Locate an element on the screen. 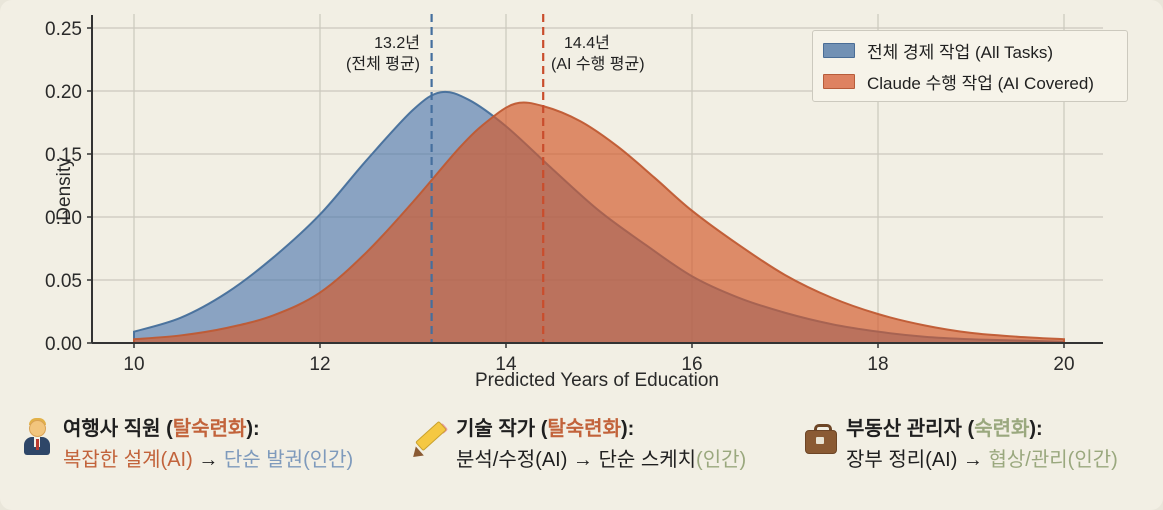 This screenshot has width=1163, height=510. y-tick-label: 0.00 is located at coordinates (63, 344).